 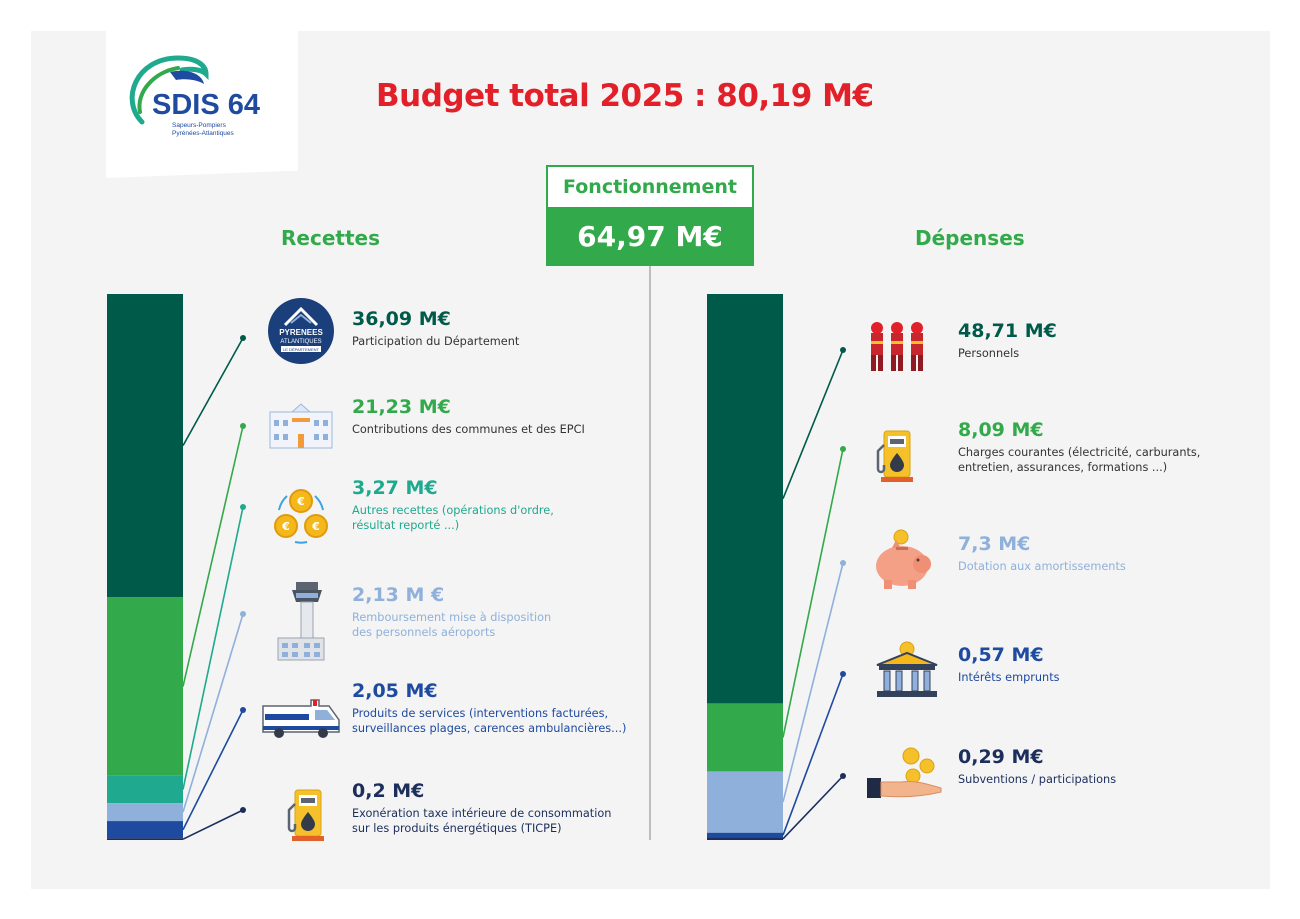 I want to click on euro-coins-cycle-icon: € € €, so click(x=301, y=516).